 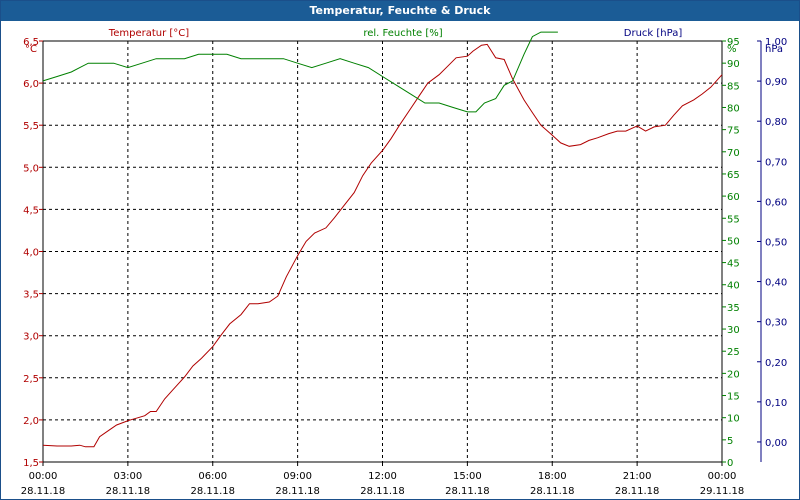 I want to click on humidity-tick-label: 70, so click(x=733, y=153).